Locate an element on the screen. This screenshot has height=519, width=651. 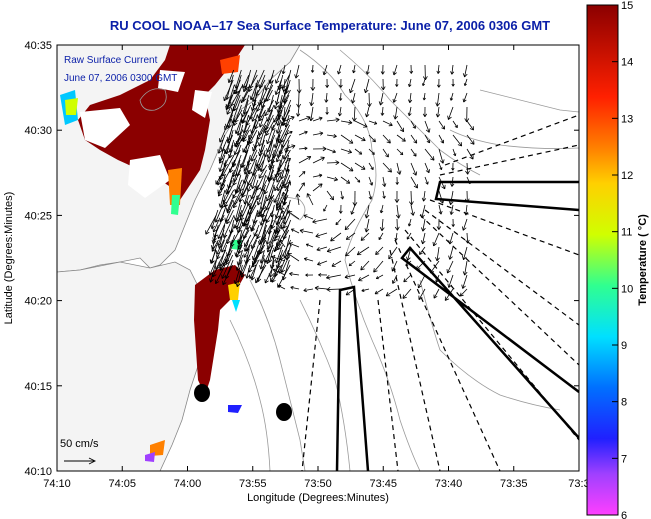
y-tick-label: 40:15 is located at coordinates (38, 387).